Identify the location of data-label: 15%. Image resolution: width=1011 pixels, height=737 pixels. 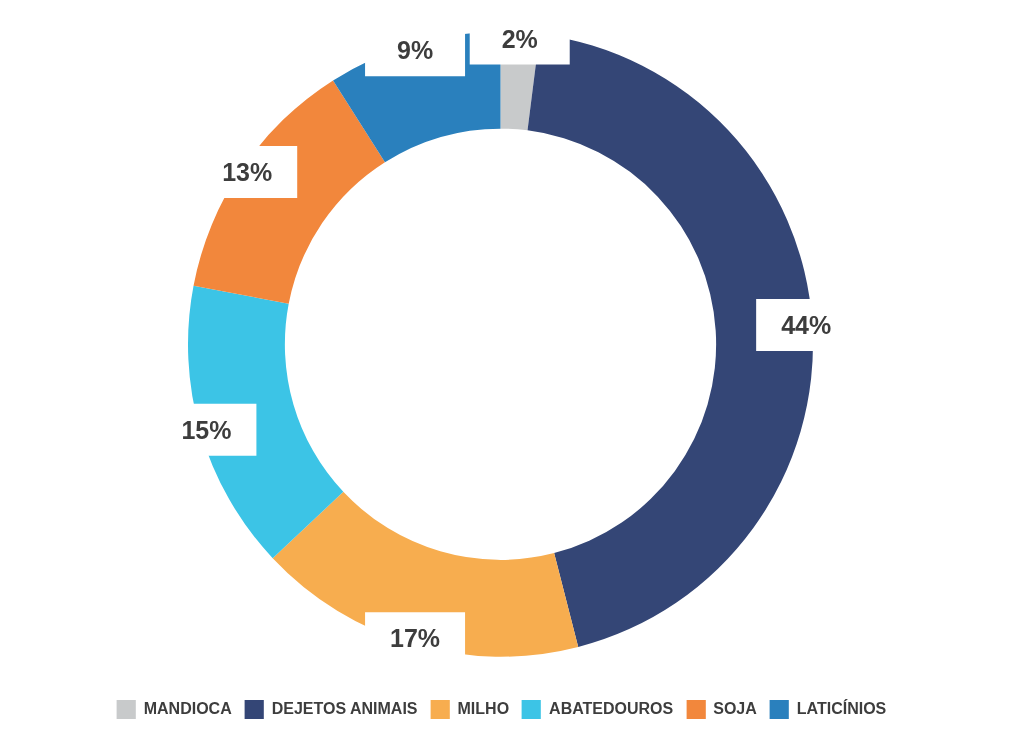
(206, 429).